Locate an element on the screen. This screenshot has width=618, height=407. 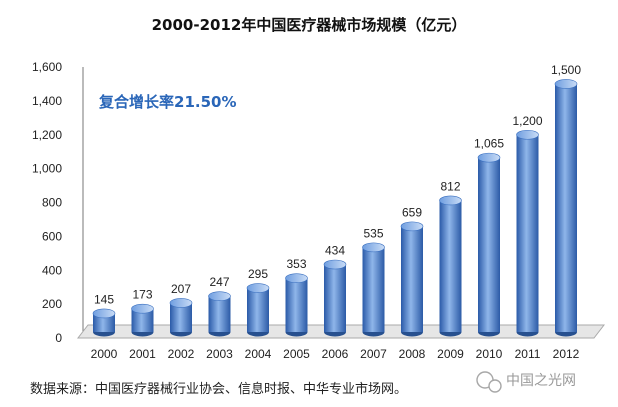
data-label: 1,200 is located at coordinates (527, 121).